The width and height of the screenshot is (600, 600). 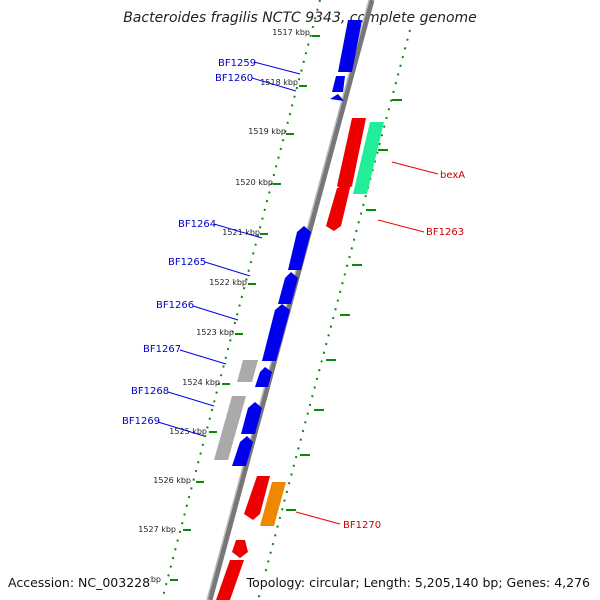 I want to click on accession-label: Accession: NC_003228, so click(x=79, y=582).